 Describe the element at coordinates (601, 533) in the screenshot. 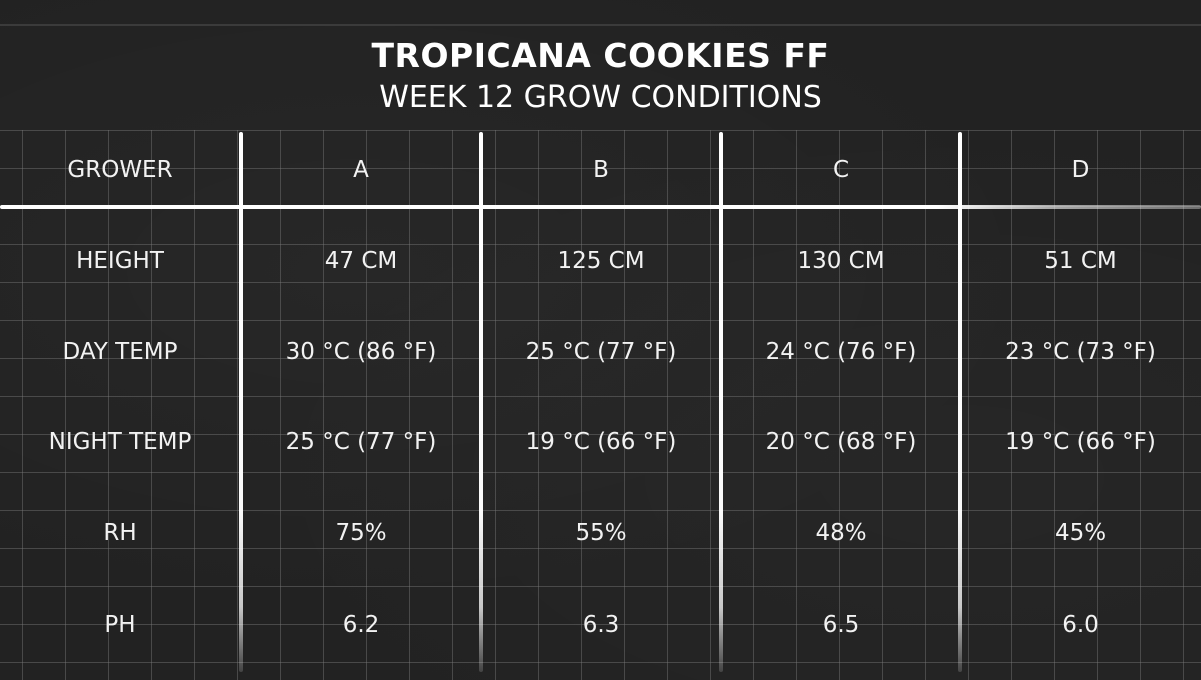

I see `table-cell: 55%` at that location.